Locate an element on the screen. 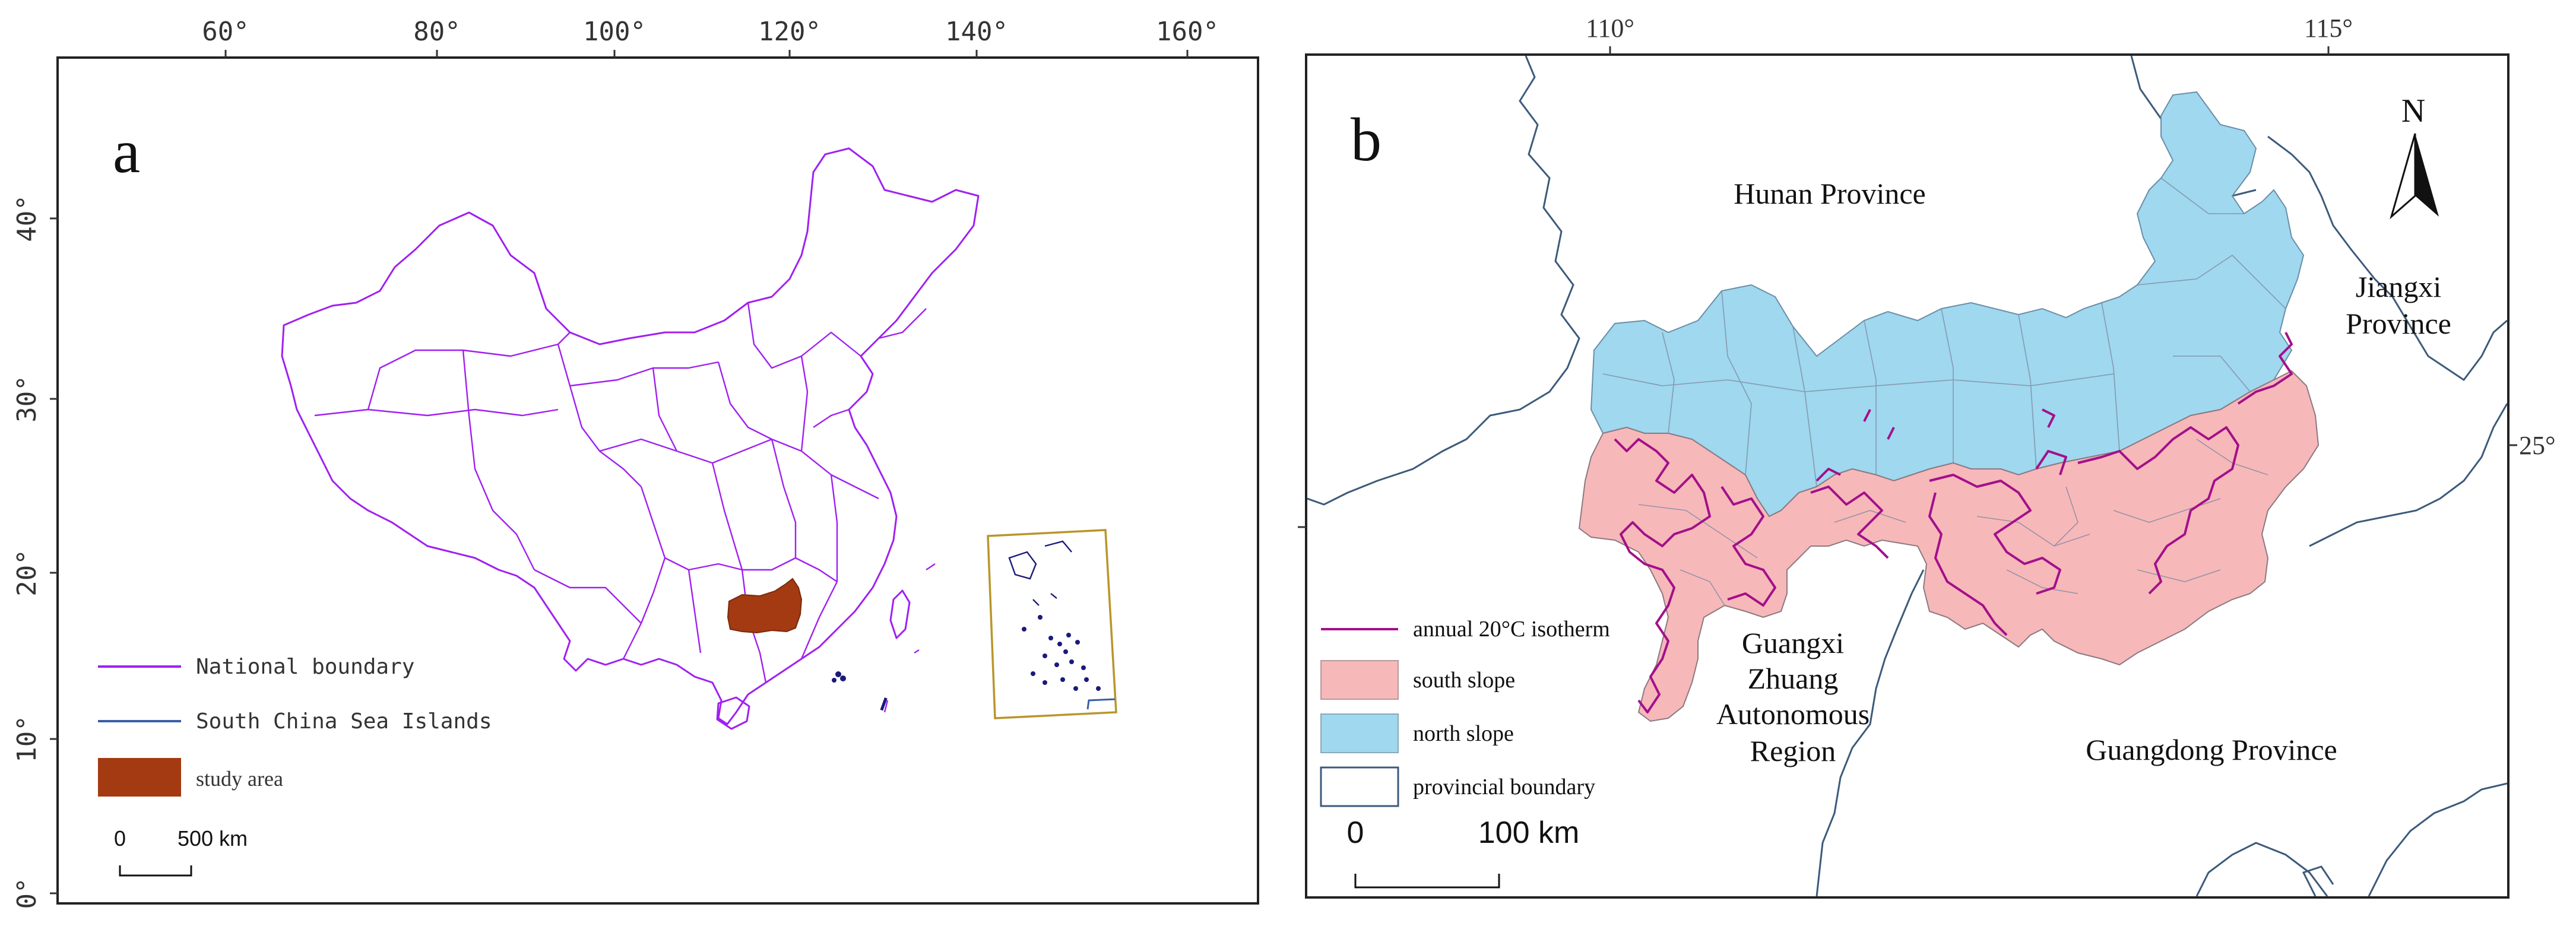 Image resolution: width=2576 pixels, height=939 pixels. label-guangdong: Guangdong Province is located at coordinates (2211, 749).